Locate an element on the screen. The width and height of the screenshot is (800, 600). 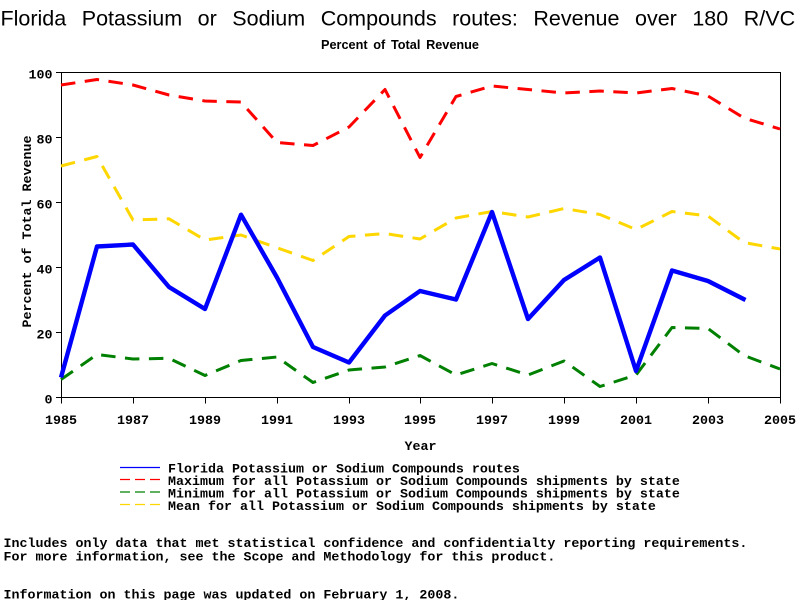
svg-text: 1993 is located at coordinates (349, 421).